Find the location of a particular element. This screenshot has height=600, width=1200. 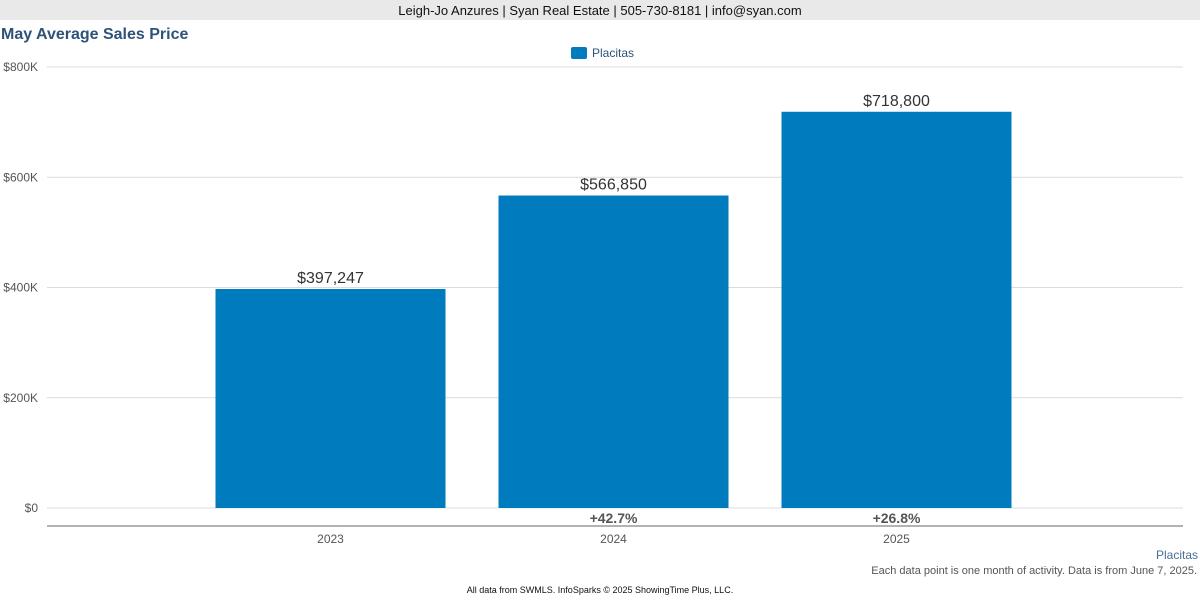

chart-legend: Placitas is located at coordinates (602, 53).